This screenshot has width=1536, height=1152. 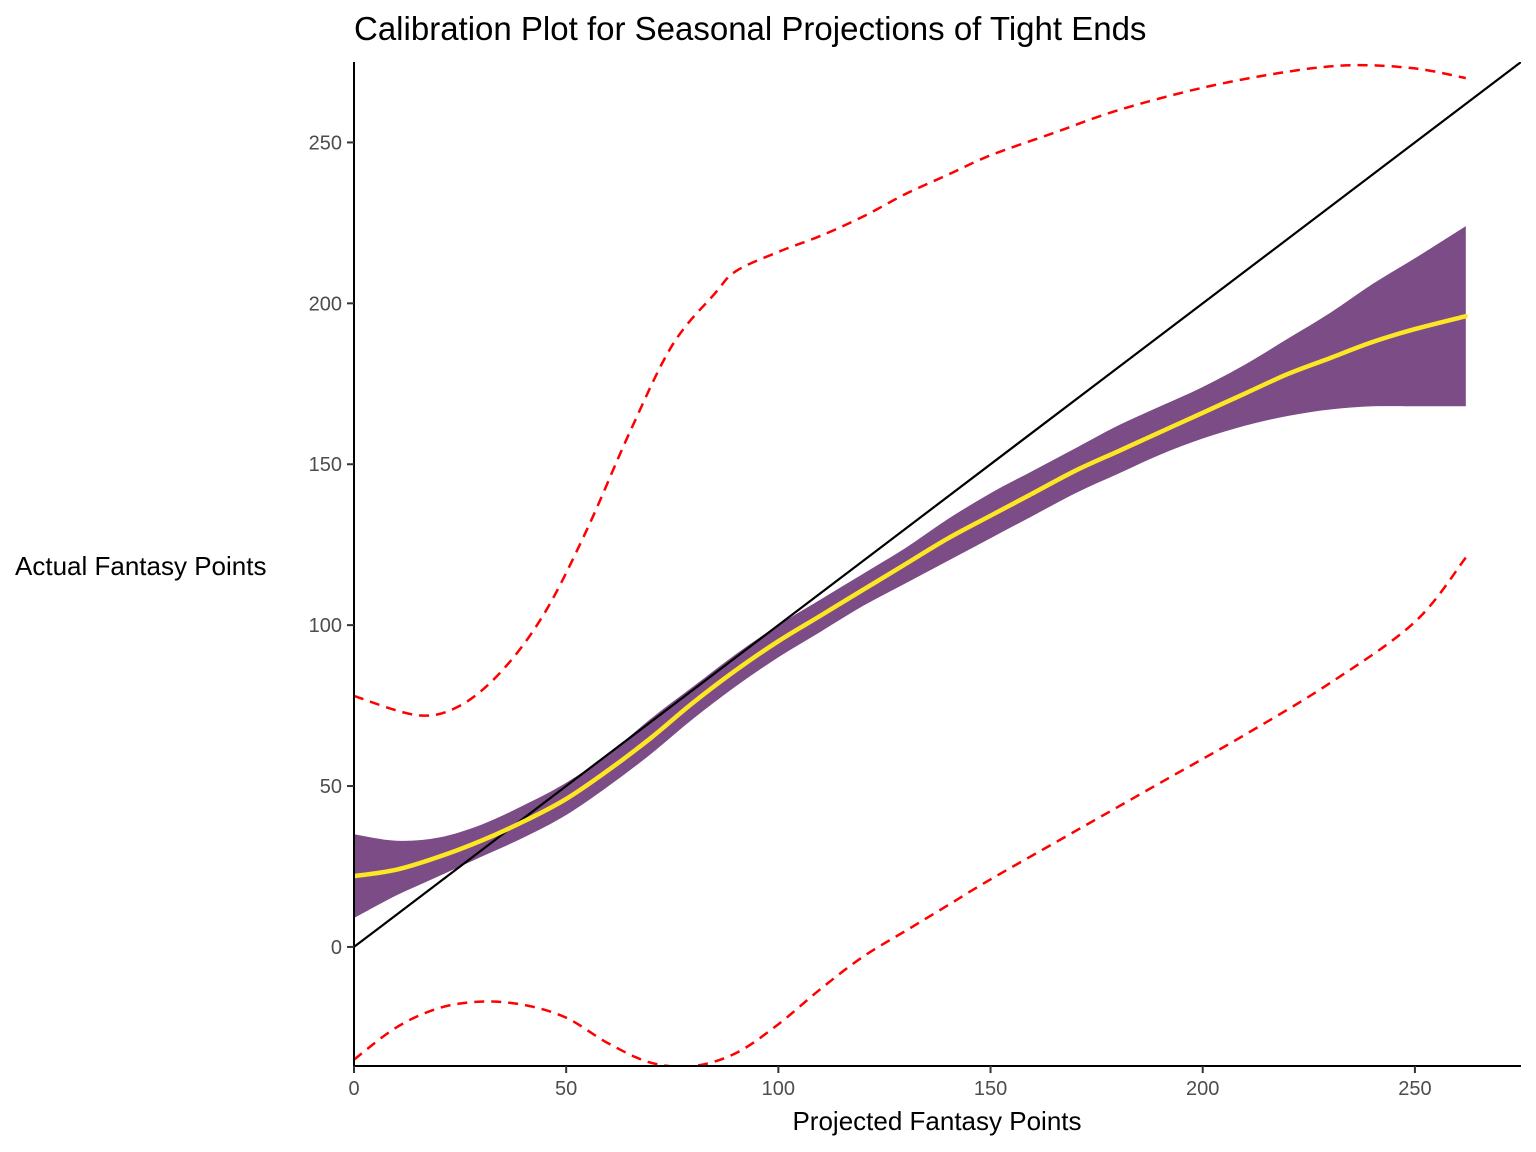 I want to click on x-axis-ticks: 0 50 100 150 200 250, so click(x=890, y=1083).